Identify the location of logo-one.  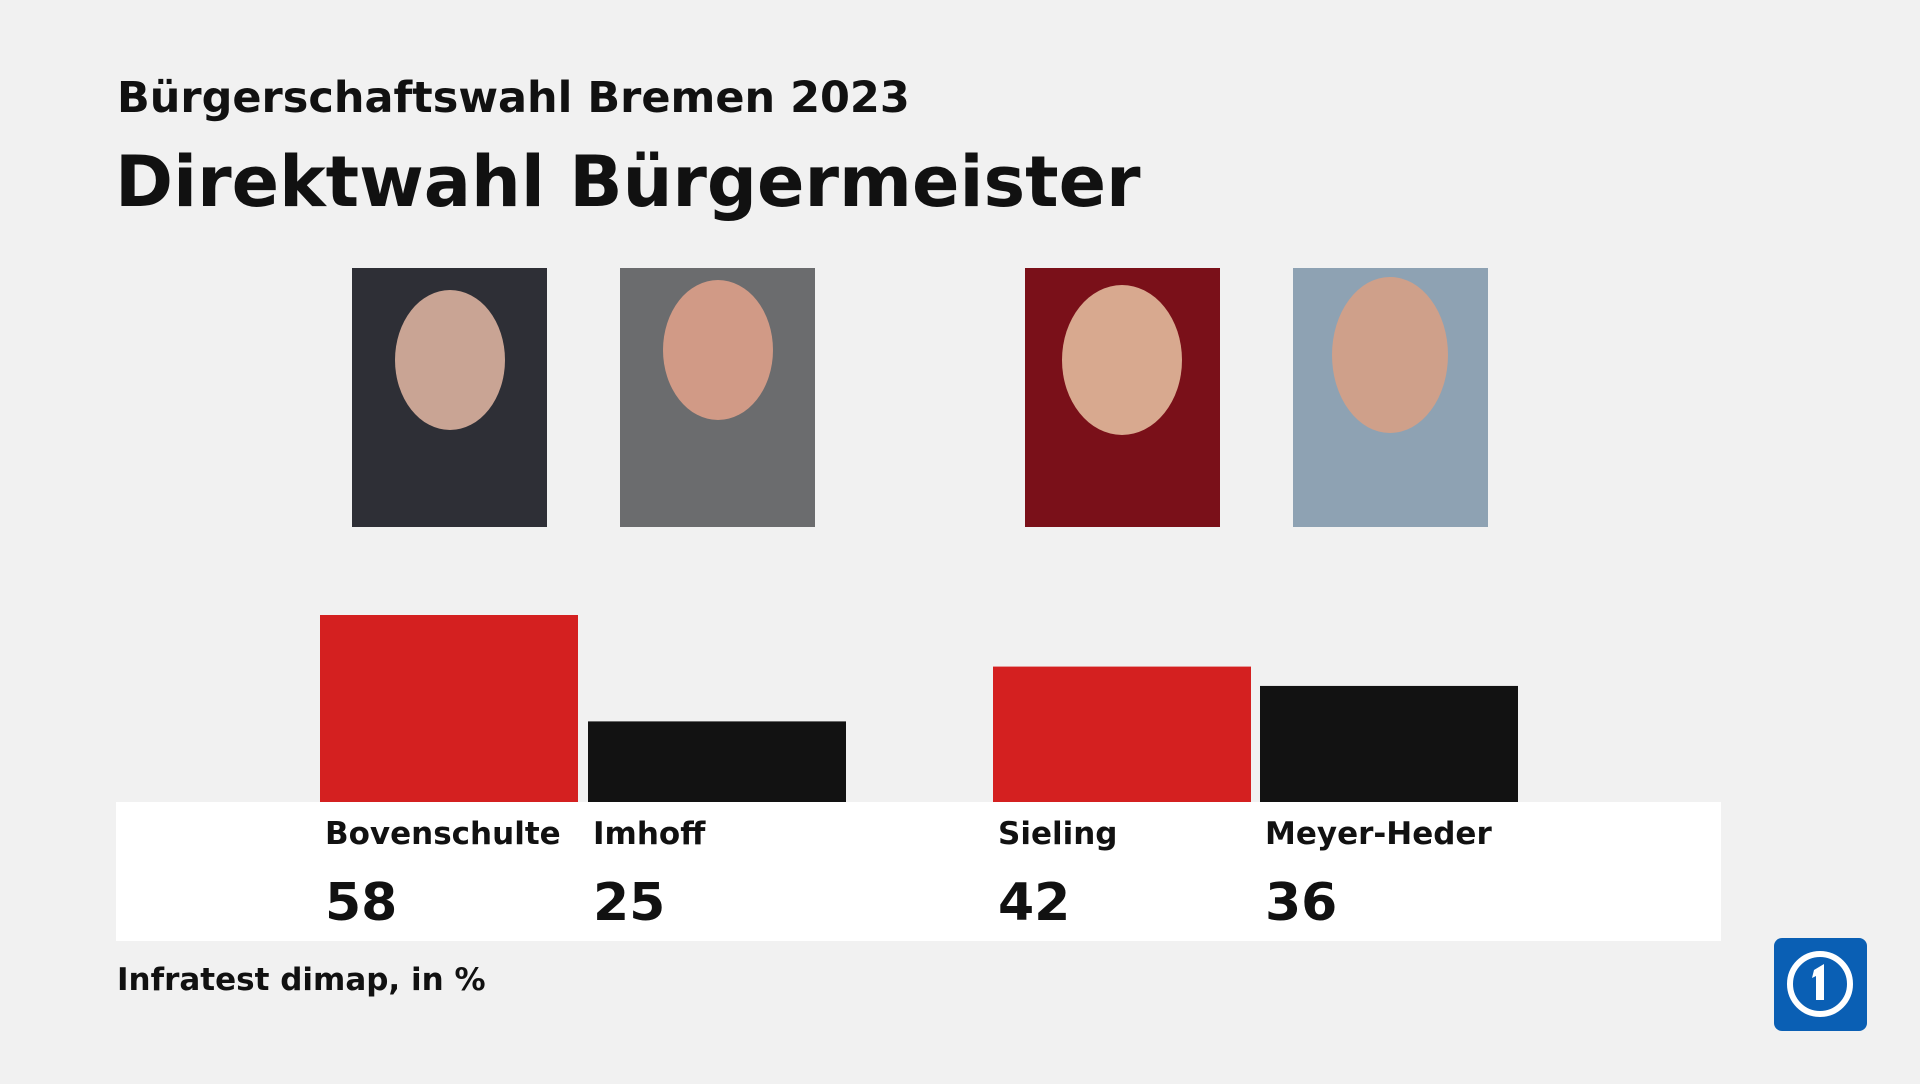
(1818, 982).